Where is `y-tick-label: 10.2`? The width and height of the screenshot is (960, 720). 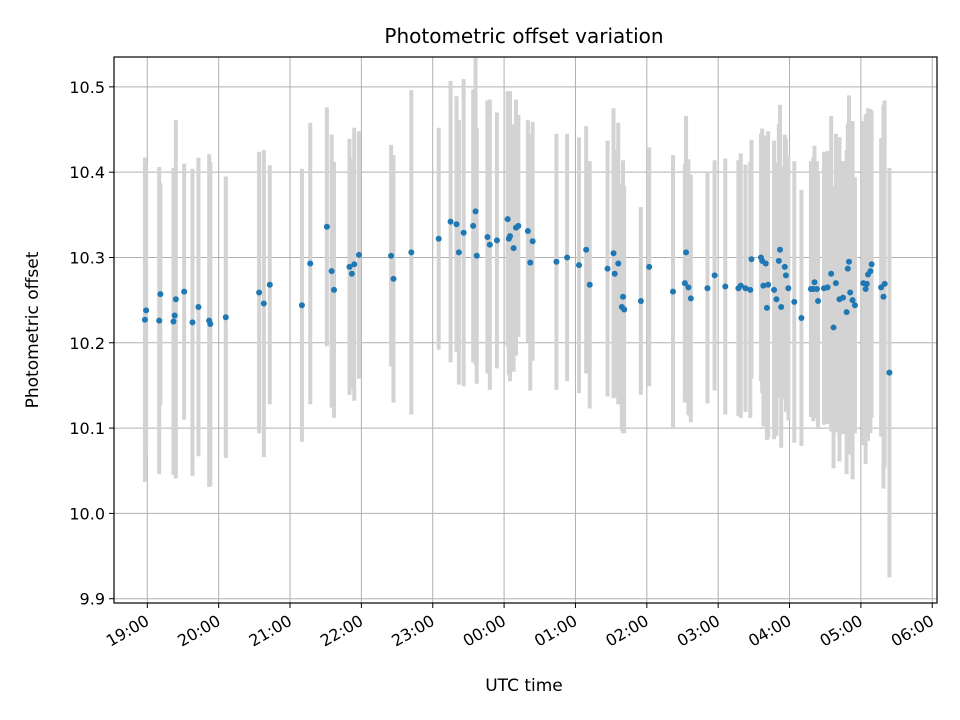 y-tick-label: 10.2 is located at coordinates (87, 343).